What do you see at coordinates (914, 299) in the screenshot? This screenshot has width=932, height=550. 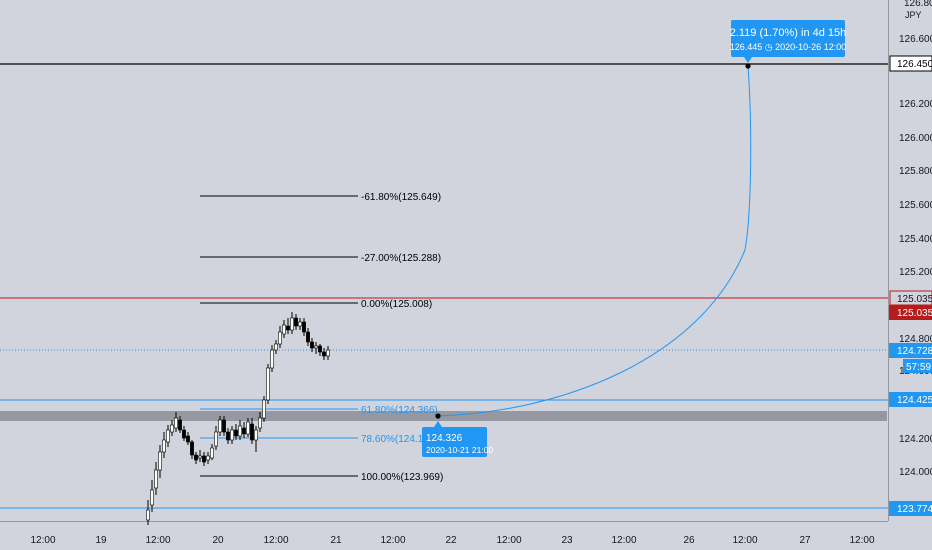 I see `price-tag-red-line-text: 125.035` at bounding box center [914, 299].